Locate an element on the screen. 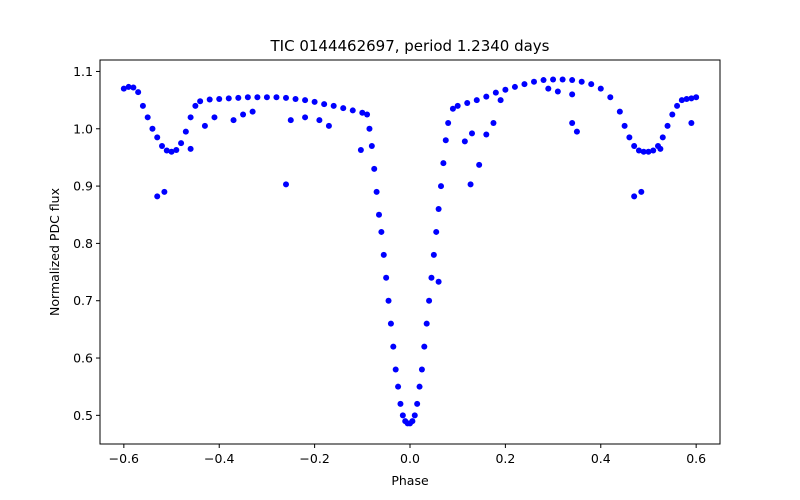 The image size is (800, 500). y-axis: 0.5 0.6 0.7 0.8 0.9 1.0 1.1 is located at coordinates (86, 243).